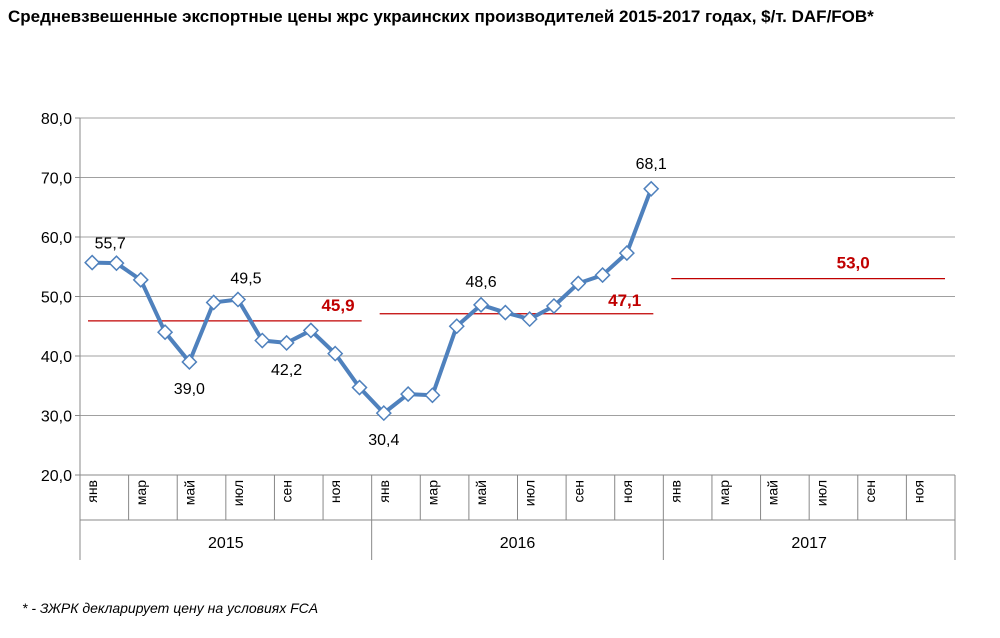  Describe the element at coordinates (56, 238) in the screenshot. I see `y-tick-label: 60,0` at that location.